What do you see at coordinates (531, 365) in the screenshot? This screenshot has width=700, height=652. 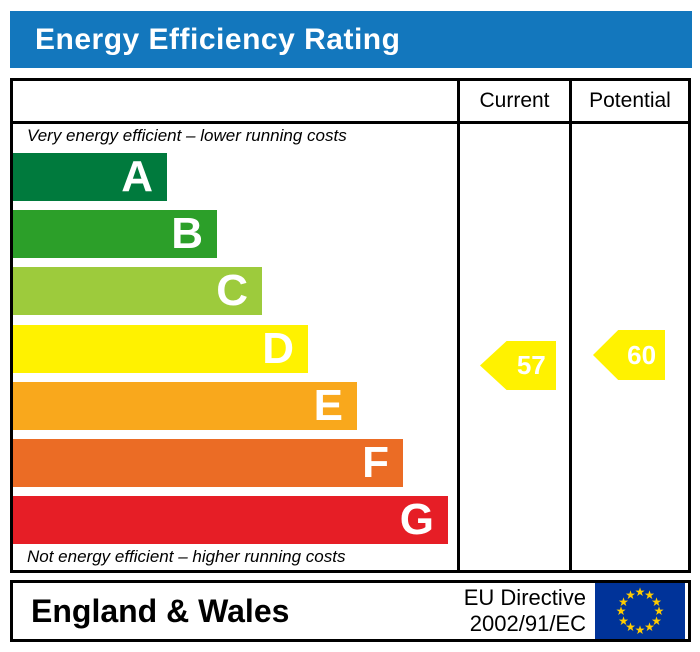 I see `current-rating-value: 57` at bounding box center [531, 365].